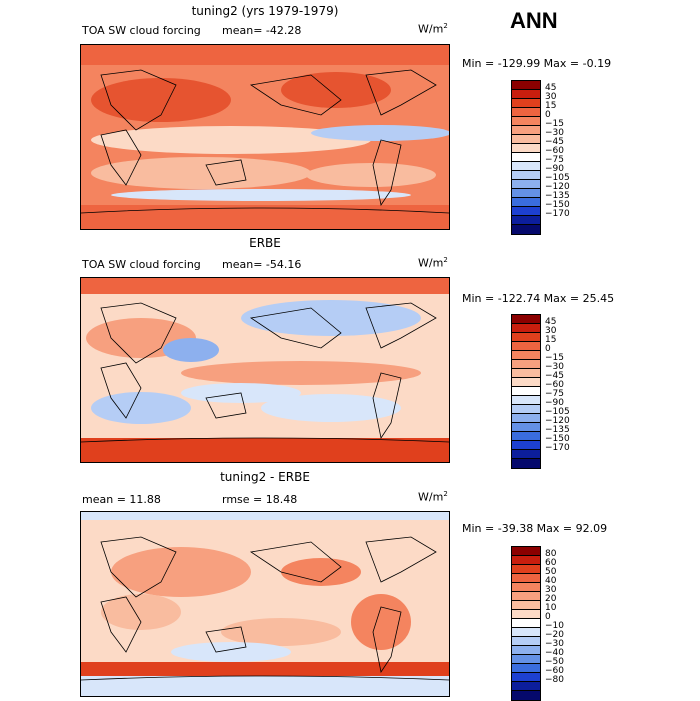 The image size is (700, 701). I want to click on panel2-map-svg, so click(265, 370).